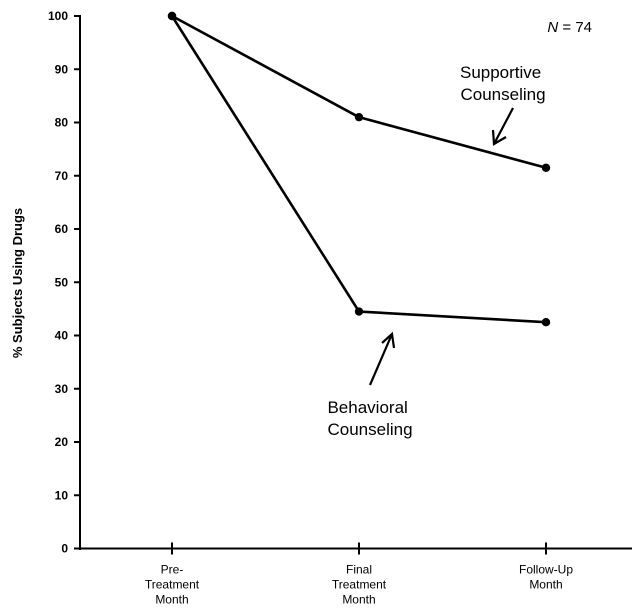 Image resolution: width=635 pixels, height=615 pixels. I want to click on annotation-behavioral-arrow, so click(381, 359).